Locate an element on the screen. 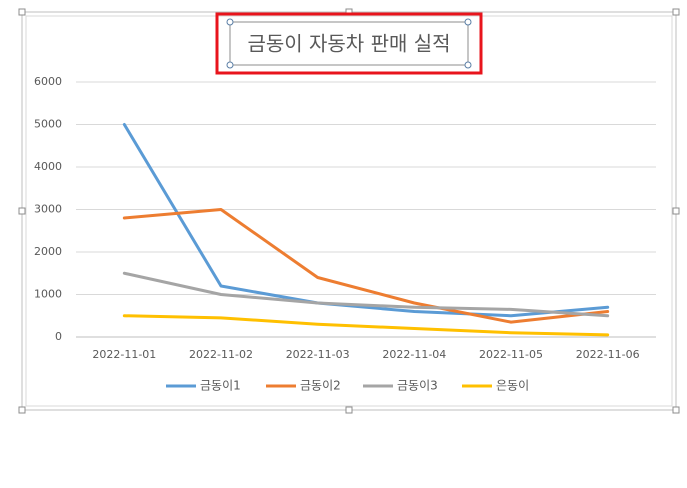 The height and width of the screenshot is (488, 687). x-tick-label: 2022-11-04 is located at coordinates (414, 354).